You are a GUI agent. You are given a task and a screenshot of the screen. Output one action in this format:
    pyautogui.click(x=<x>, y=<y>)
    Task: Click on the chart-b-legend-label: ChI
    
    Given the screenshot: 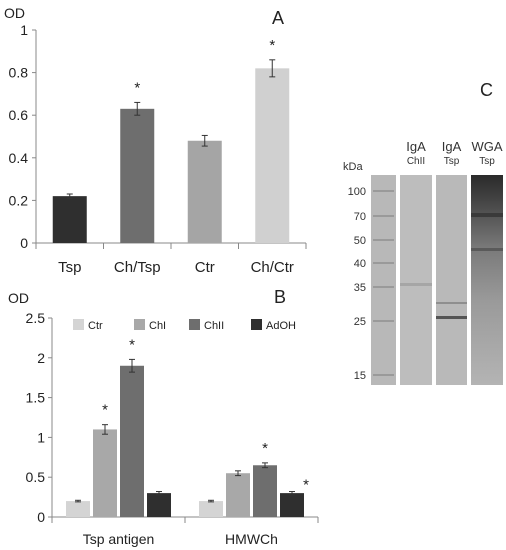 What is the action you would take?
    pyautogui.click(x=157, y=326)
    